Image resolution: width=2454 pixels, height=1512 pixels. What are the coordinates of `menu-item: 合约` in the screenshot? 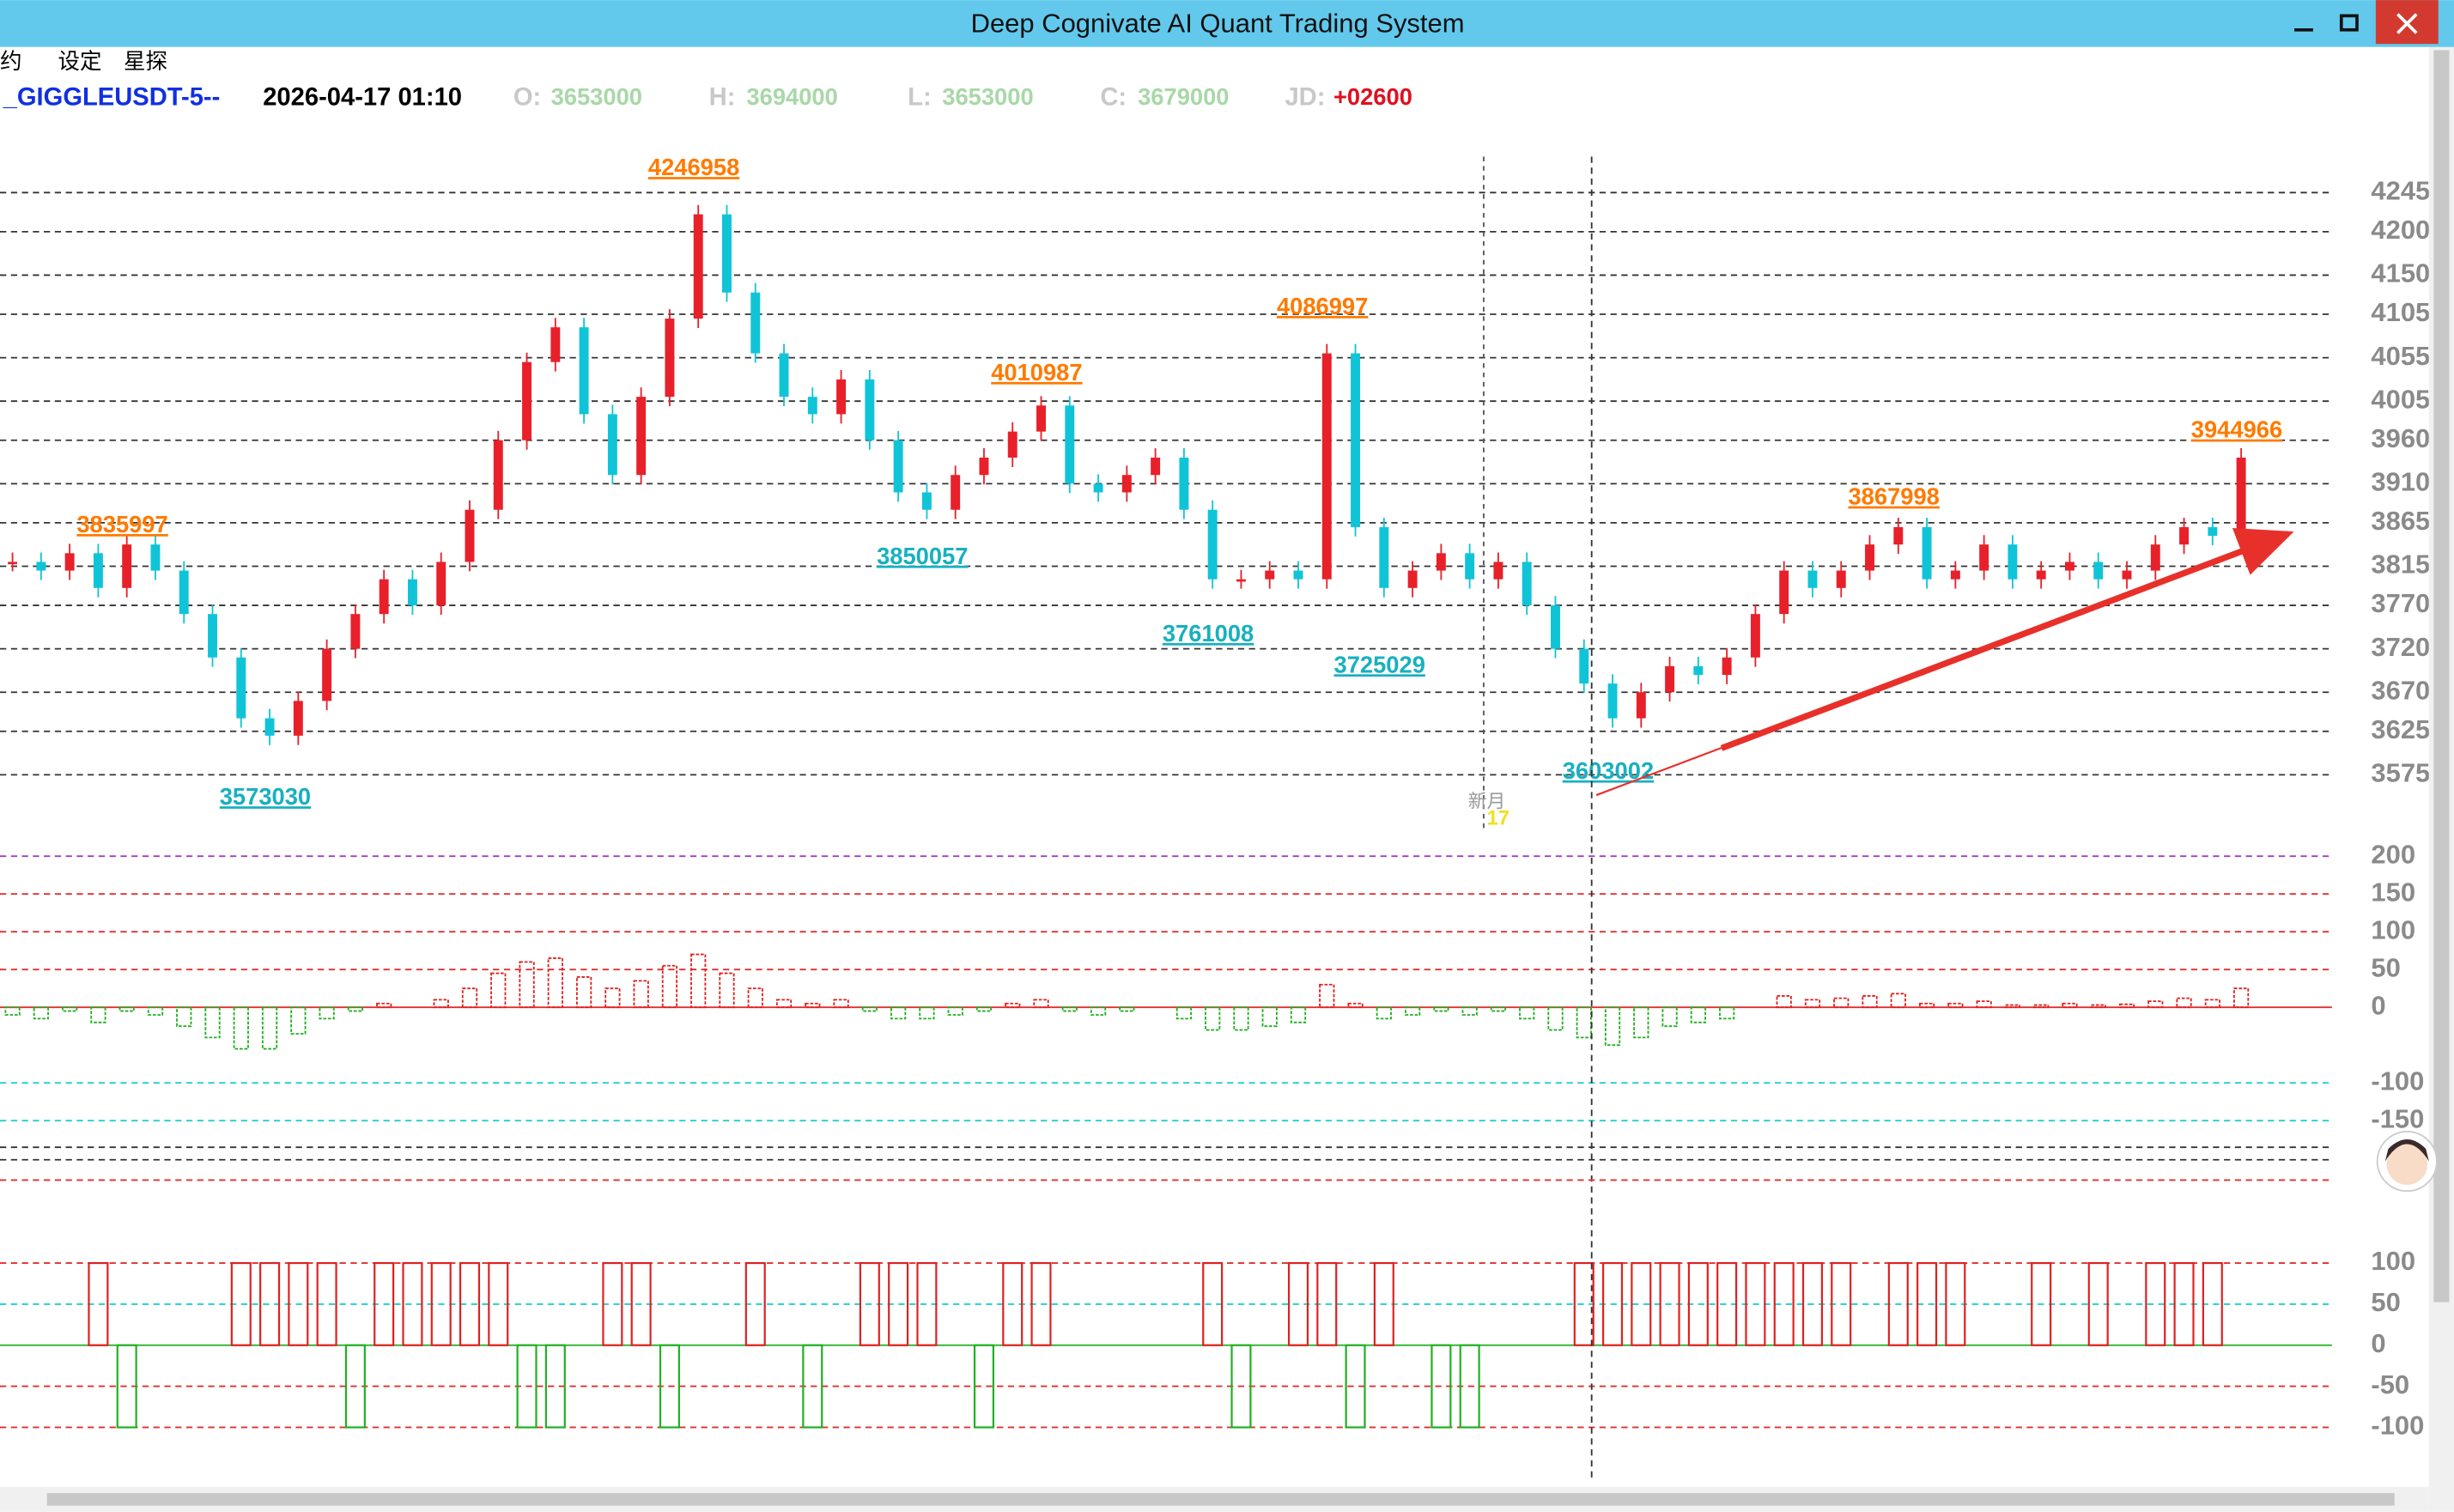 It's located at (10, 62).